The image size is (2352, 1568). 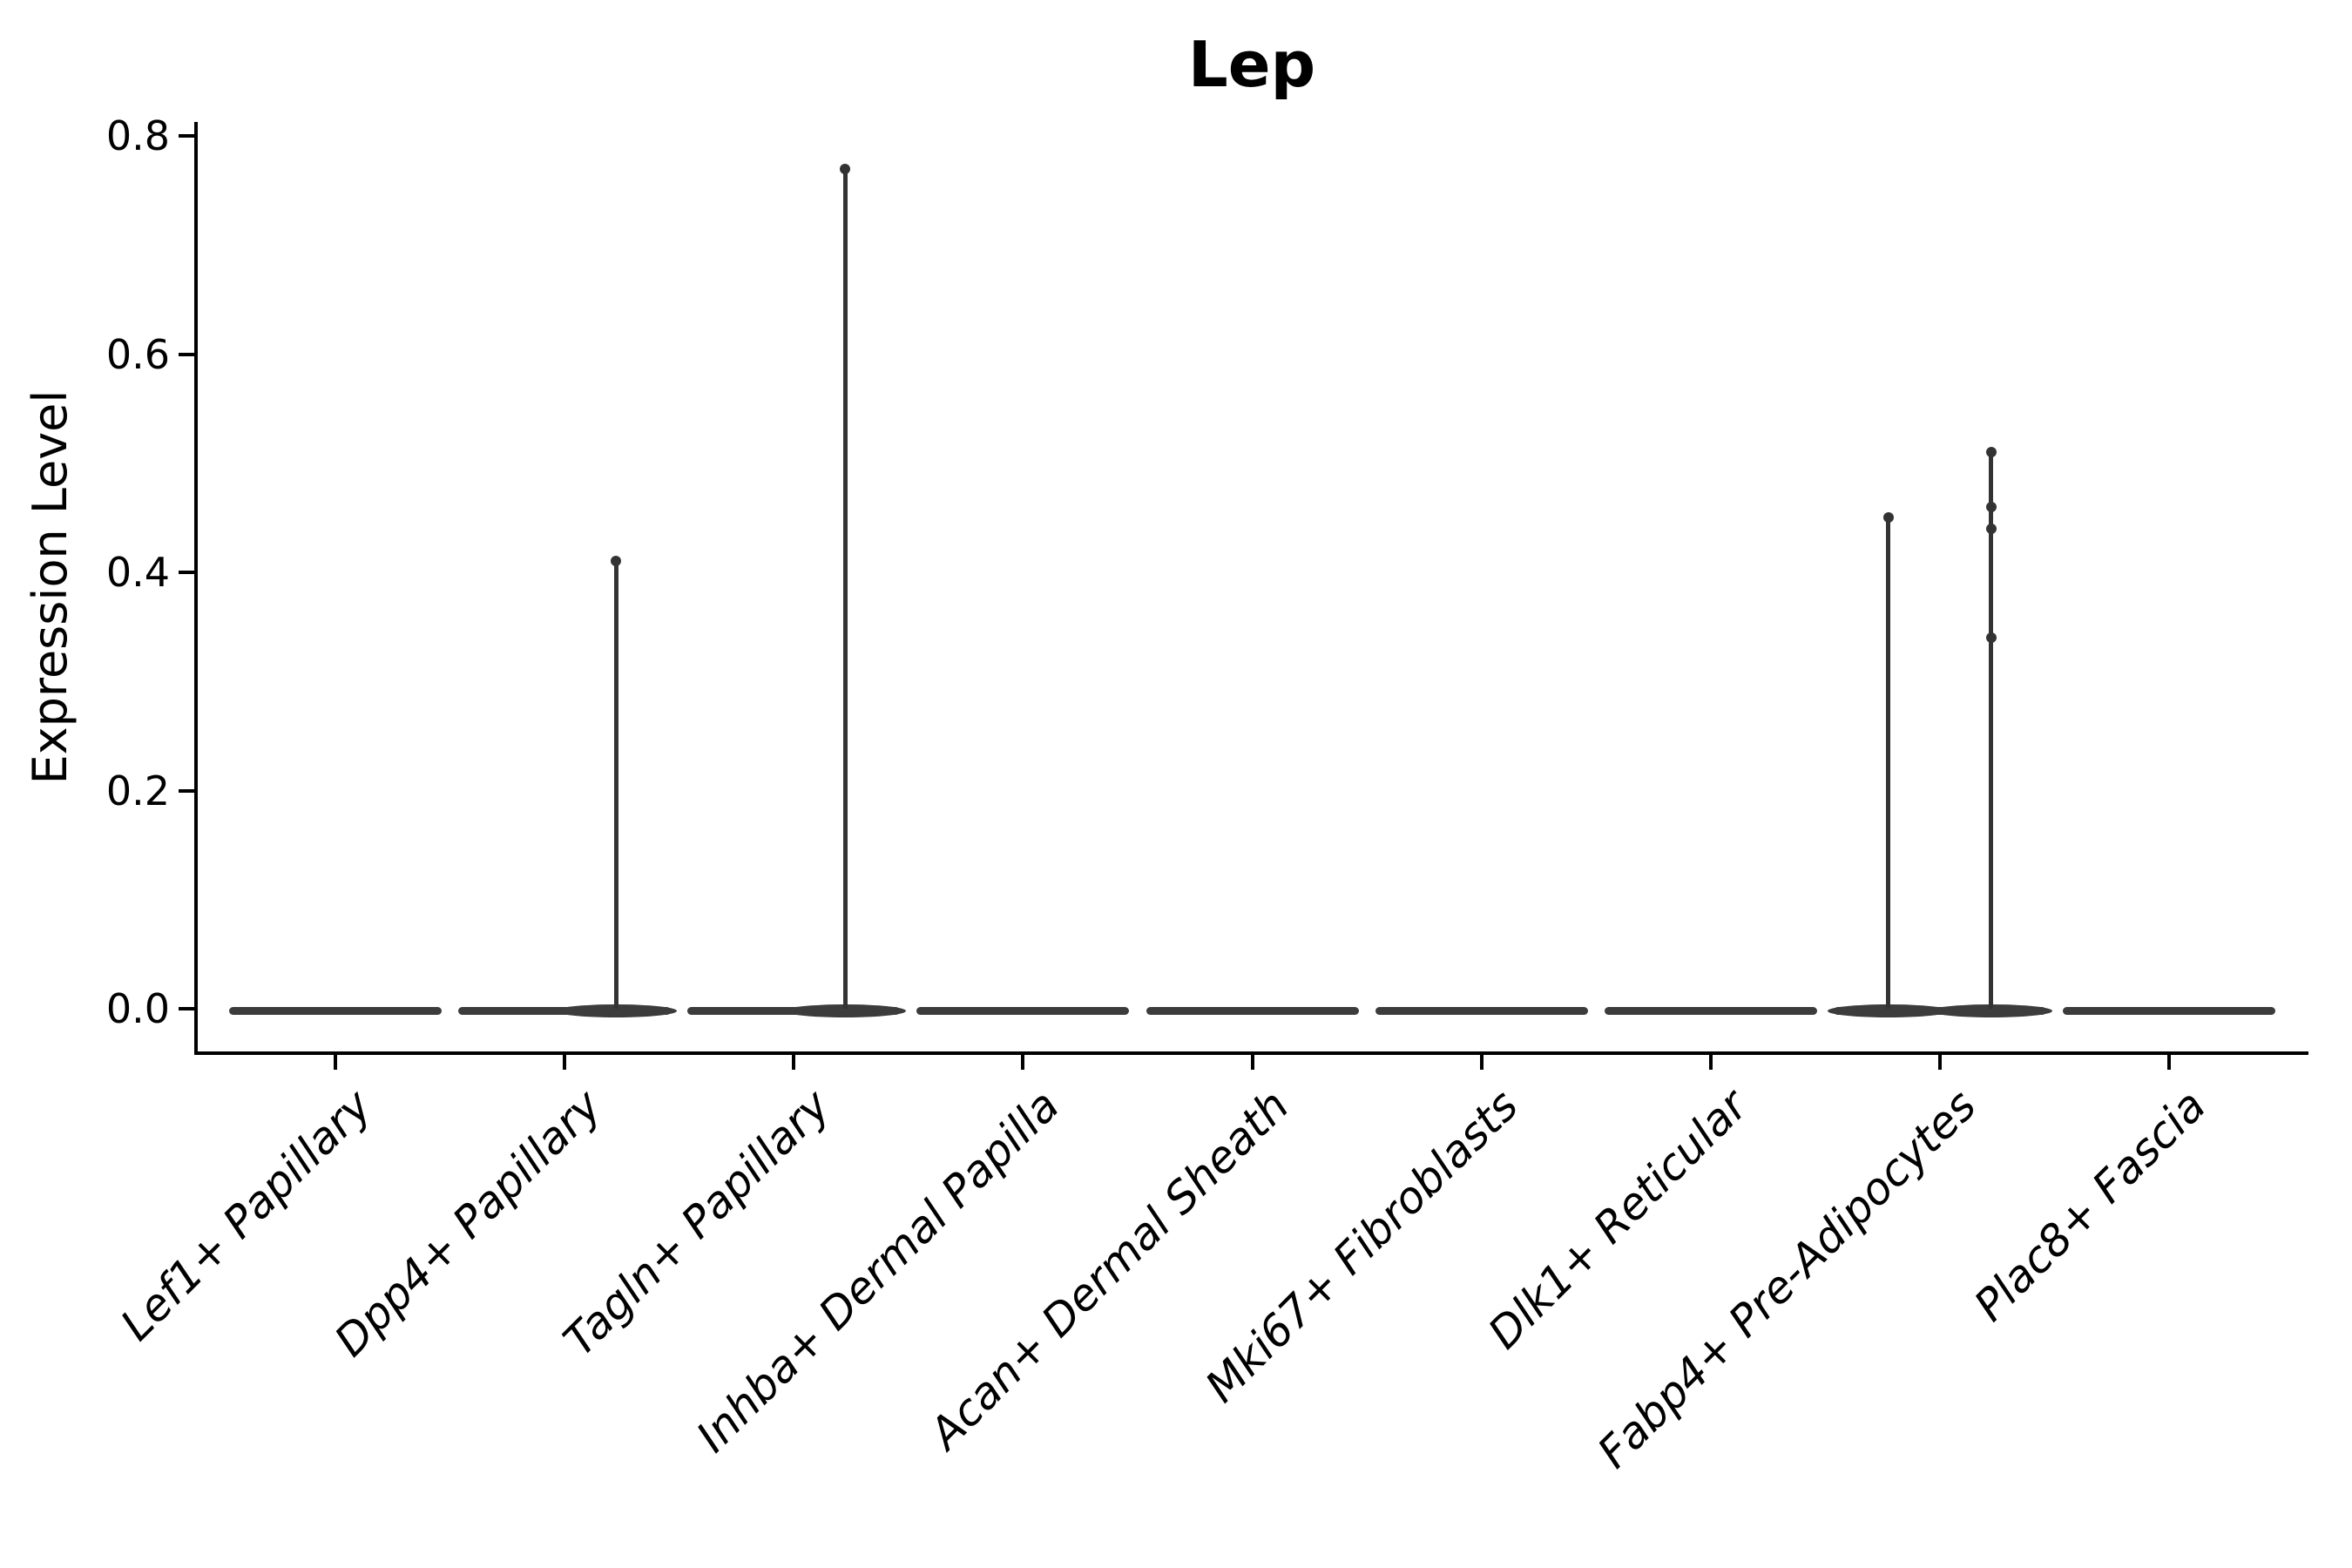 I want to click on x-tick-label: Fabp4+ Pre-Adipocytes, so click(x=1787, y=1278).